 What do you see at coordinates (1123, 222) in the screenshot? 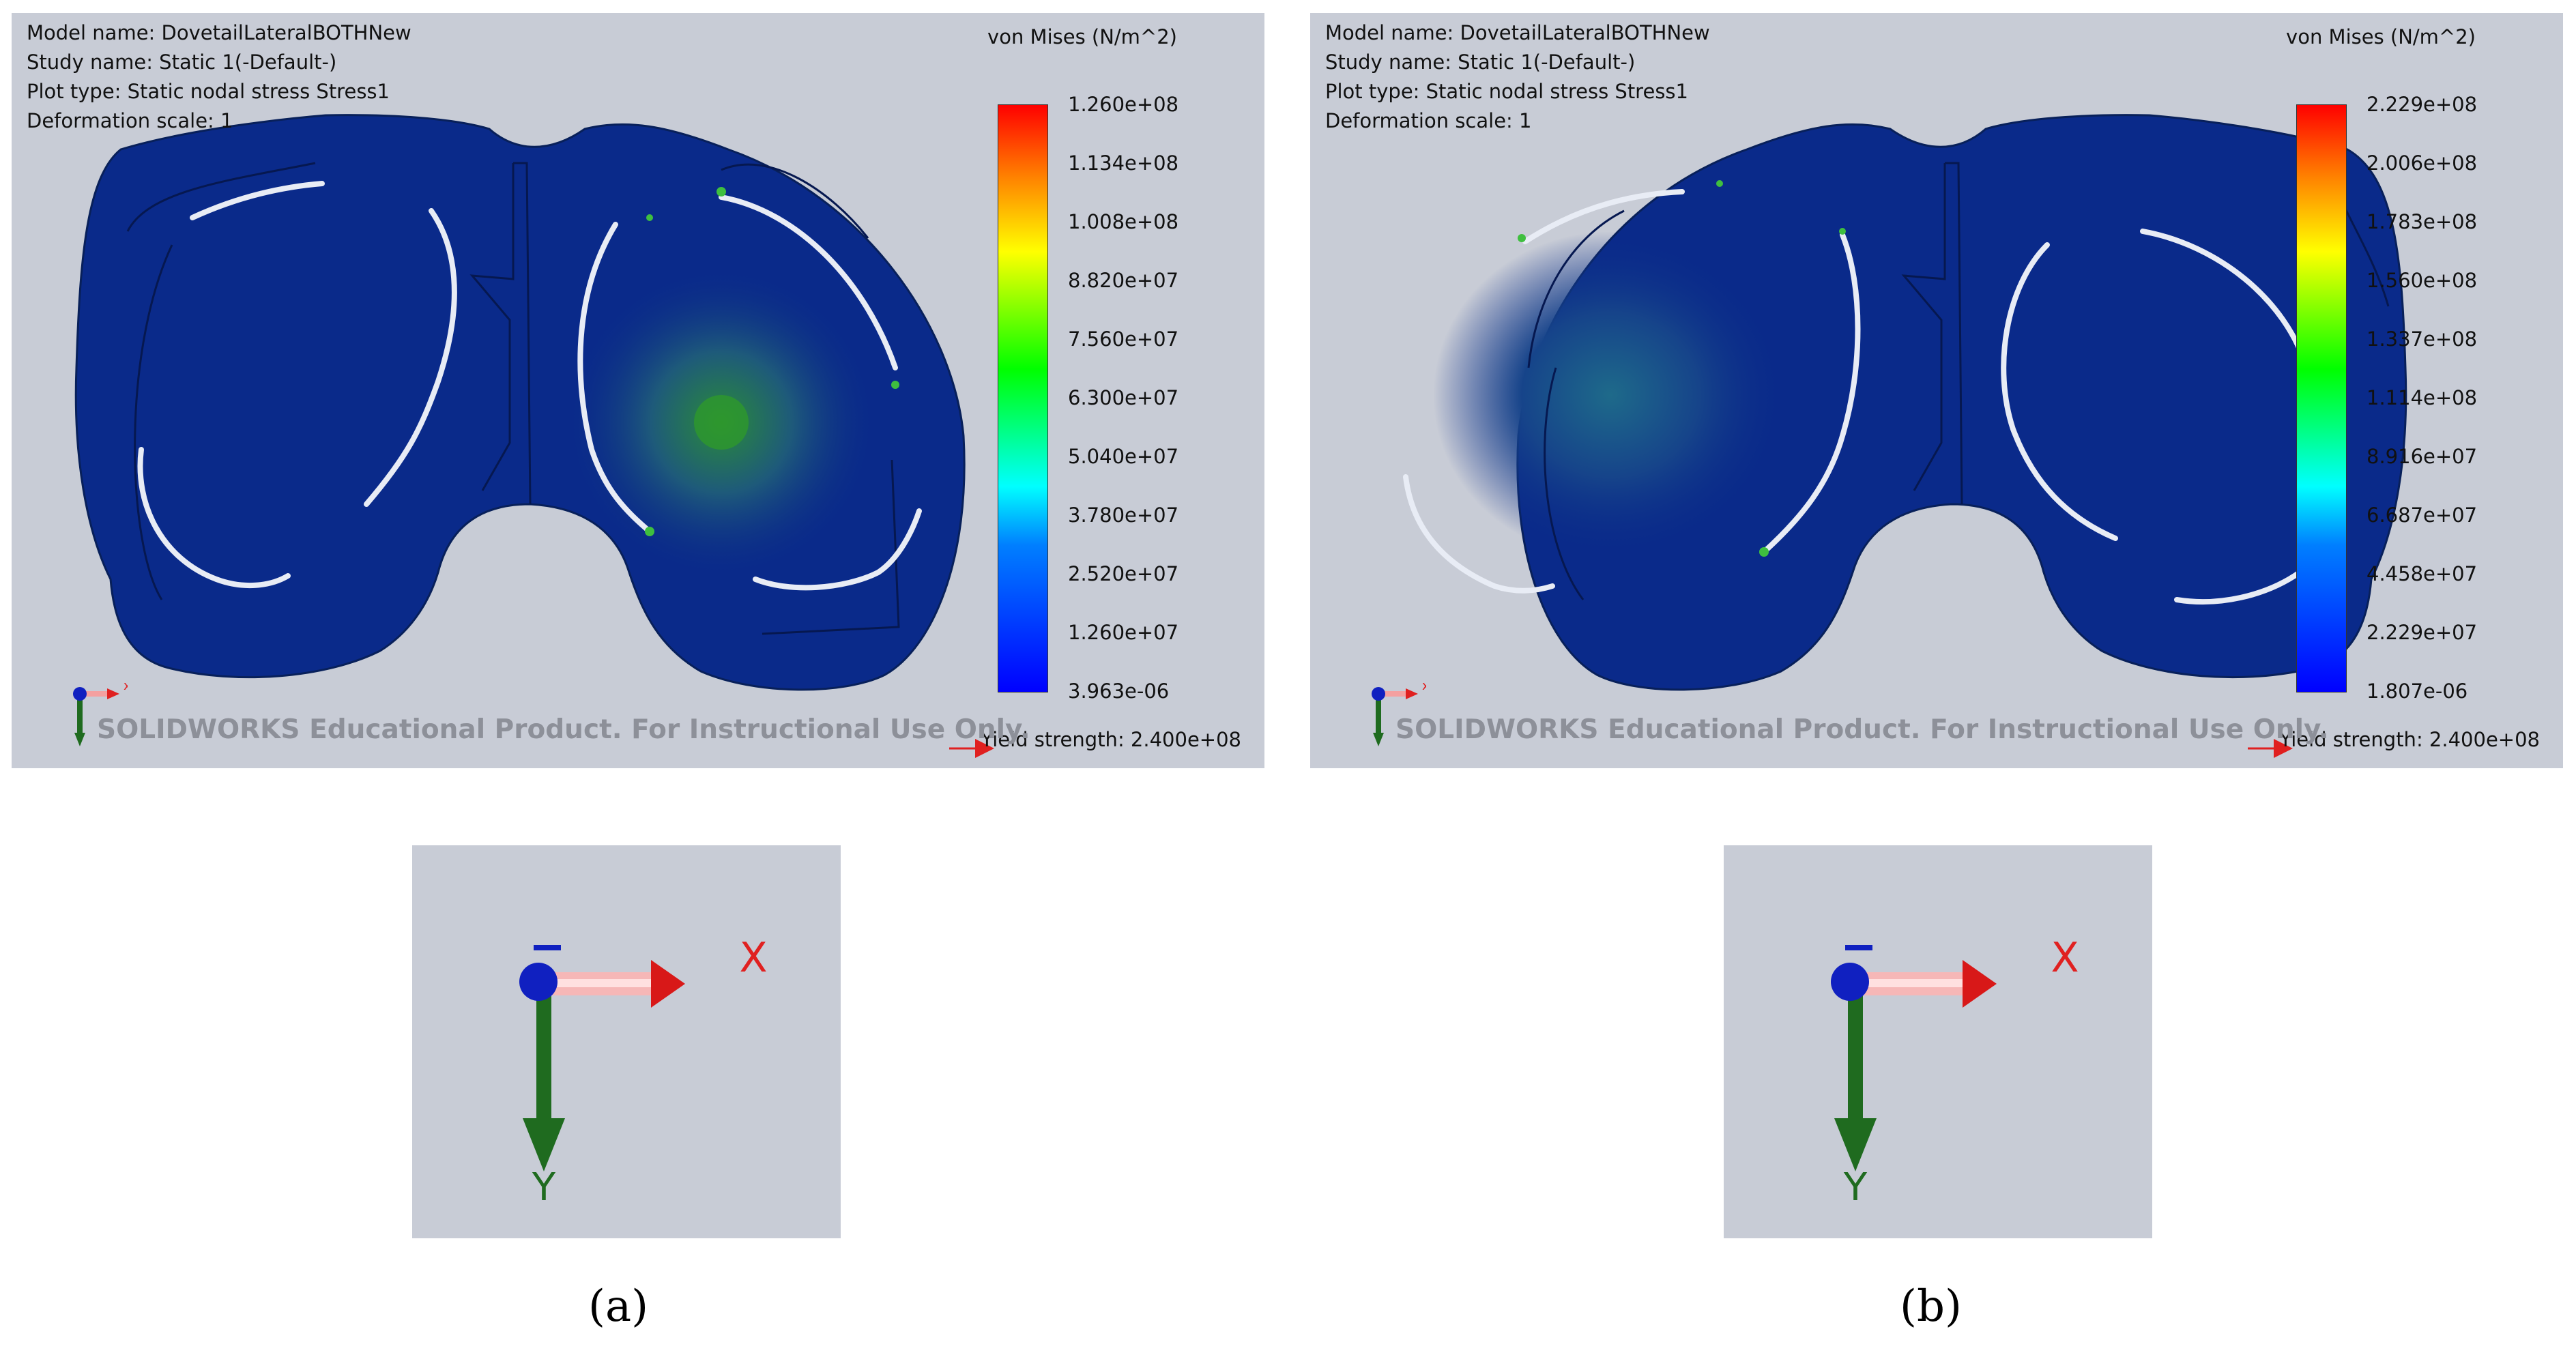
I see `legend-tick: 1.008e+08` at bounding box center [1123, 222].